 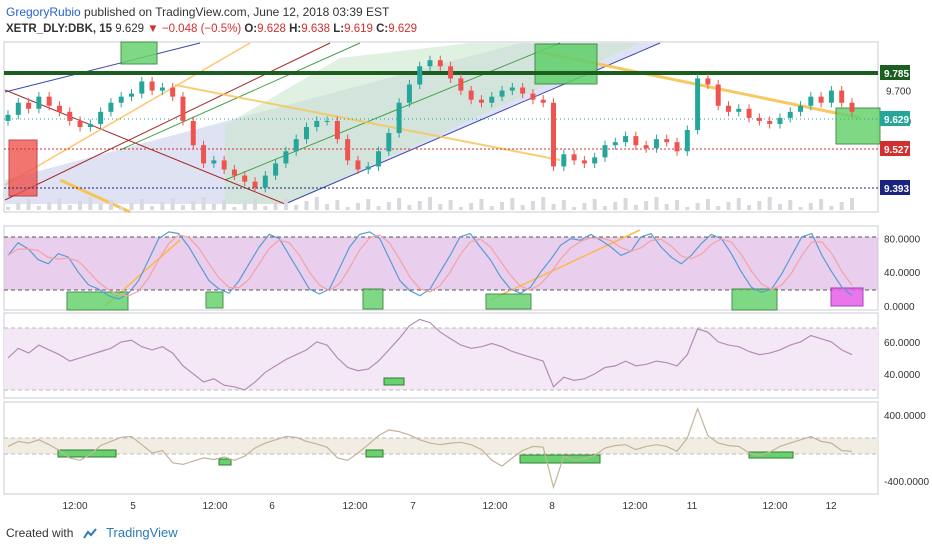 I want to click on stoch-axis-tick: 40.0000, so click(x=902, y=273).